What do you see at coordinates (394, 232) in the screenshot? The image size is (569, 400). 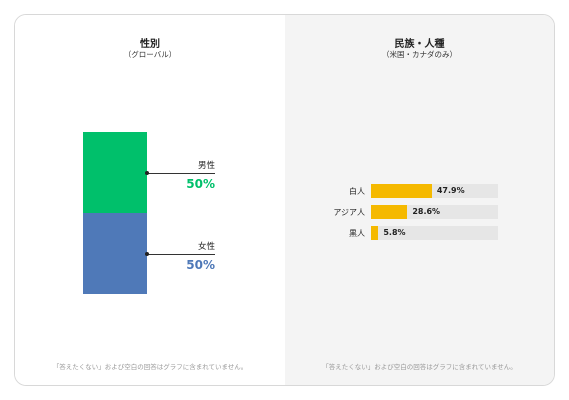 I see `ethnicity-value-label: 5.8%` at bounding box center [394, 232].